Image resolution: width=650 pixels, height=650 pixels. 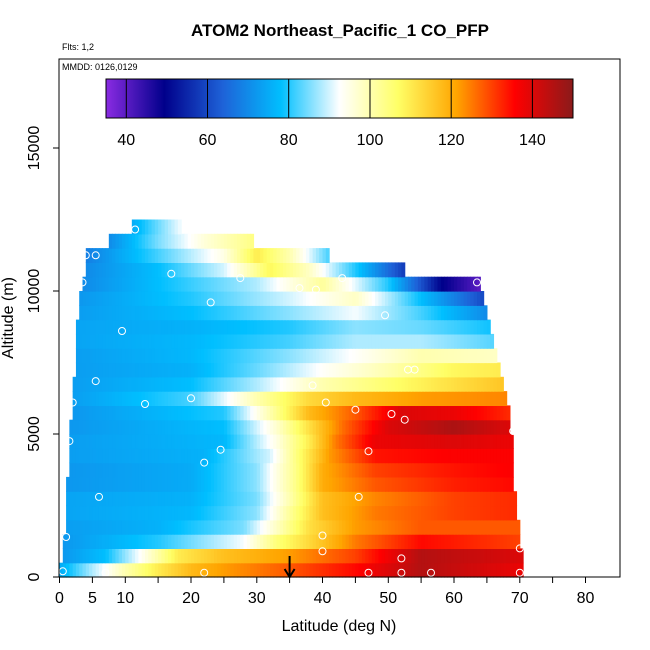 I want to click on y-tick-label: 5000, so click(x=34, y=434).